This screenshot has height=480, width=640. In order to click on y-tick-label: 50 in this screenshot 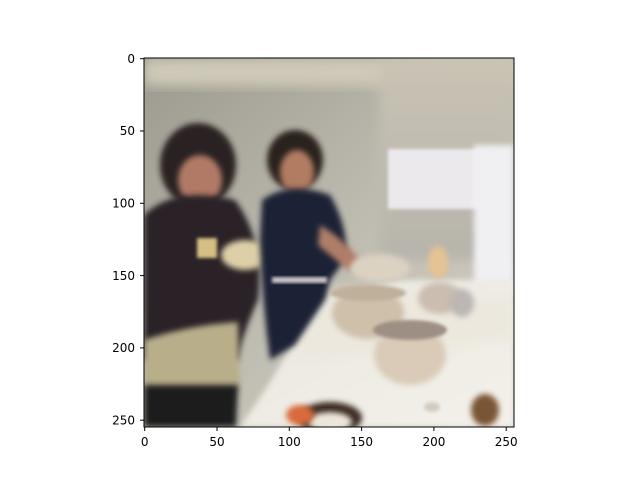, I will do `click(127, 131)`.